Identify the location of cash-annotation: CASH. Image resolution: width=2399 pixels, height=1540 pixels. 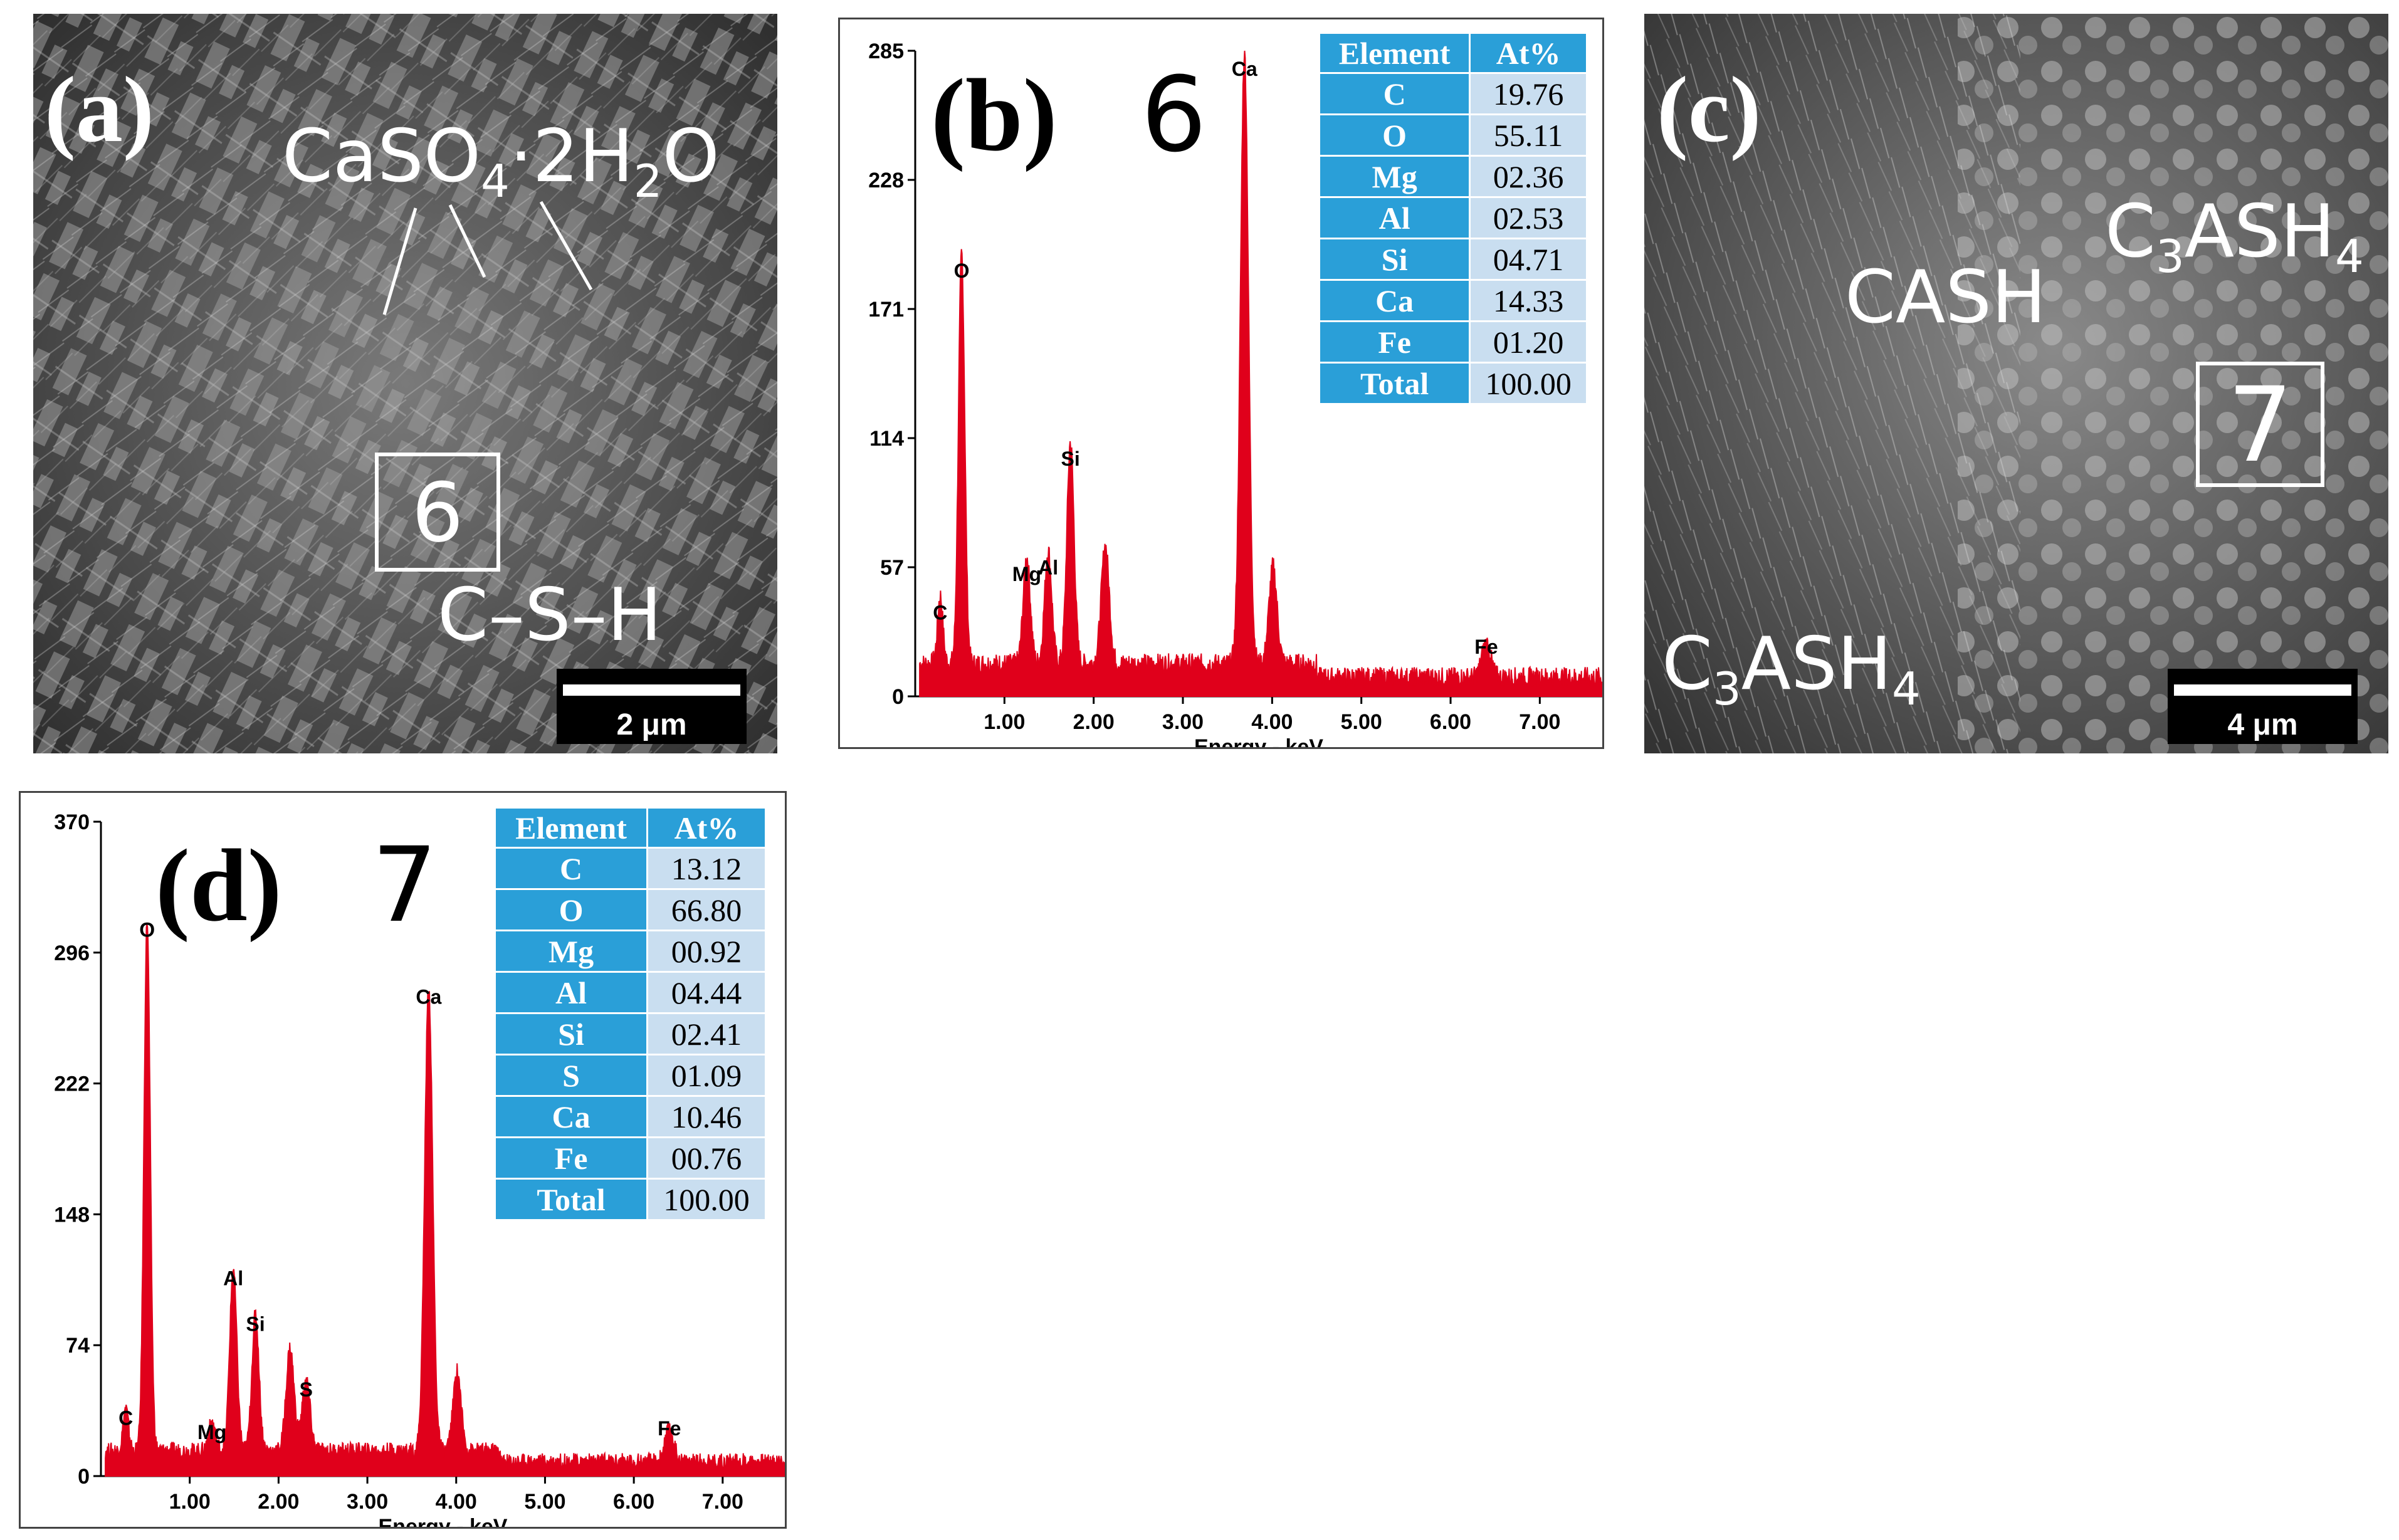
(1946, 297).